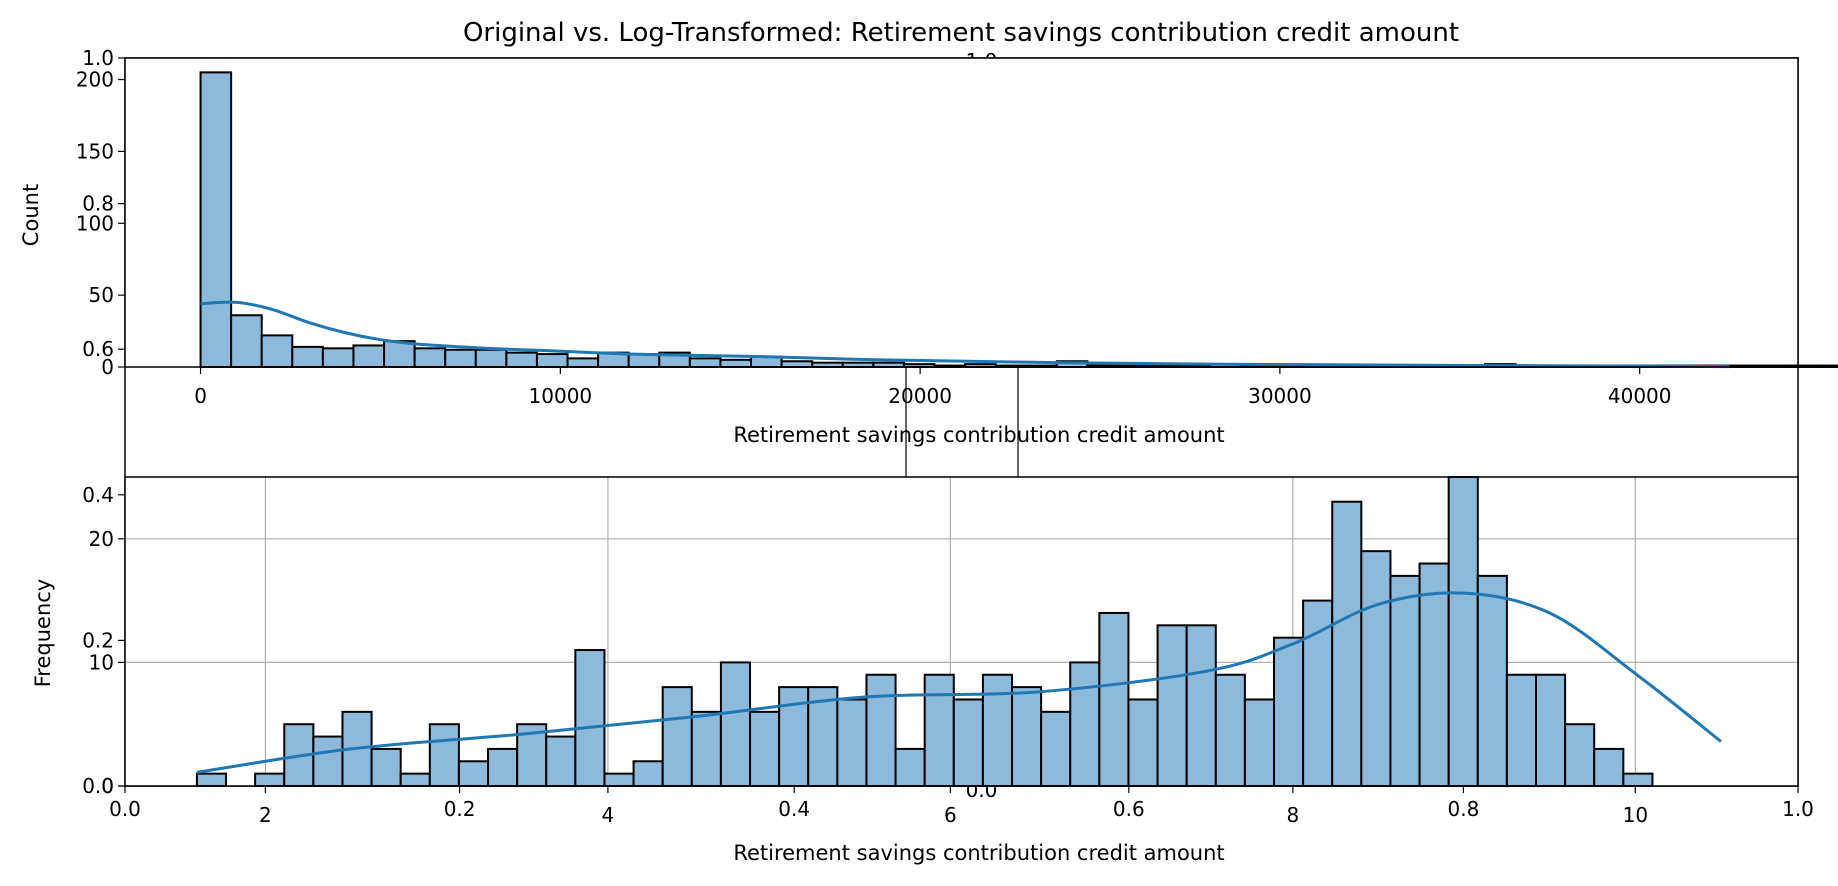 Image resolution: width=1838 pixels, height=886 pixels. What do you see at coordinates (98, 58) in the screenshot?
I see `background-left-tick-label: 1.0` at bounding box center [98, 58].